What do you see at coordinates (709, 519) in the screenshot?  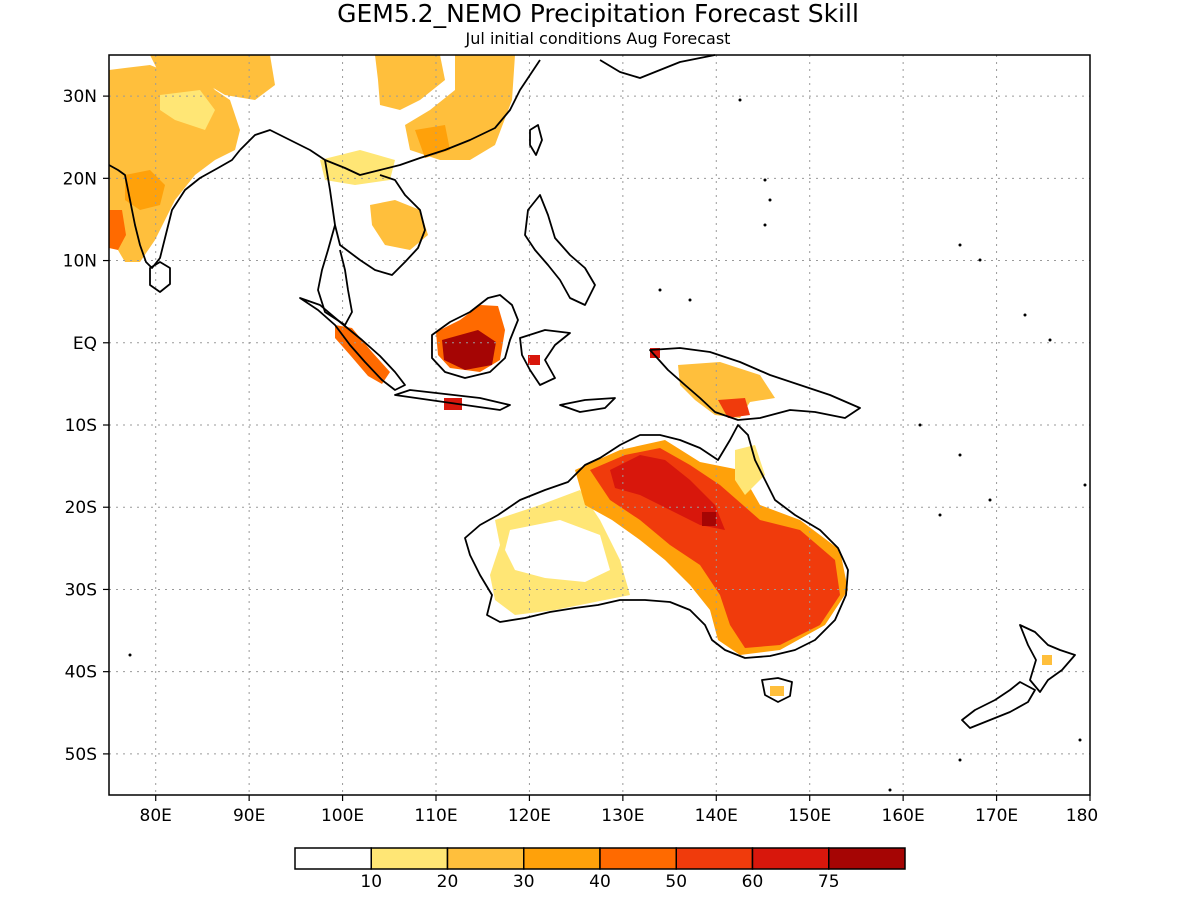 I see `skill-region-australia-peak` at bounding box center [709, 519].